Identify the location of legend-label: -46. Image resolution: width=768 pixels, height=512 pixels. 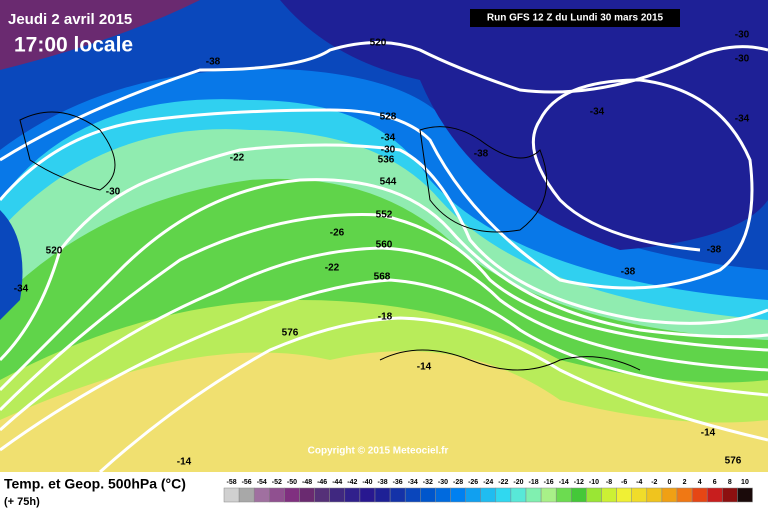
(322, 482).